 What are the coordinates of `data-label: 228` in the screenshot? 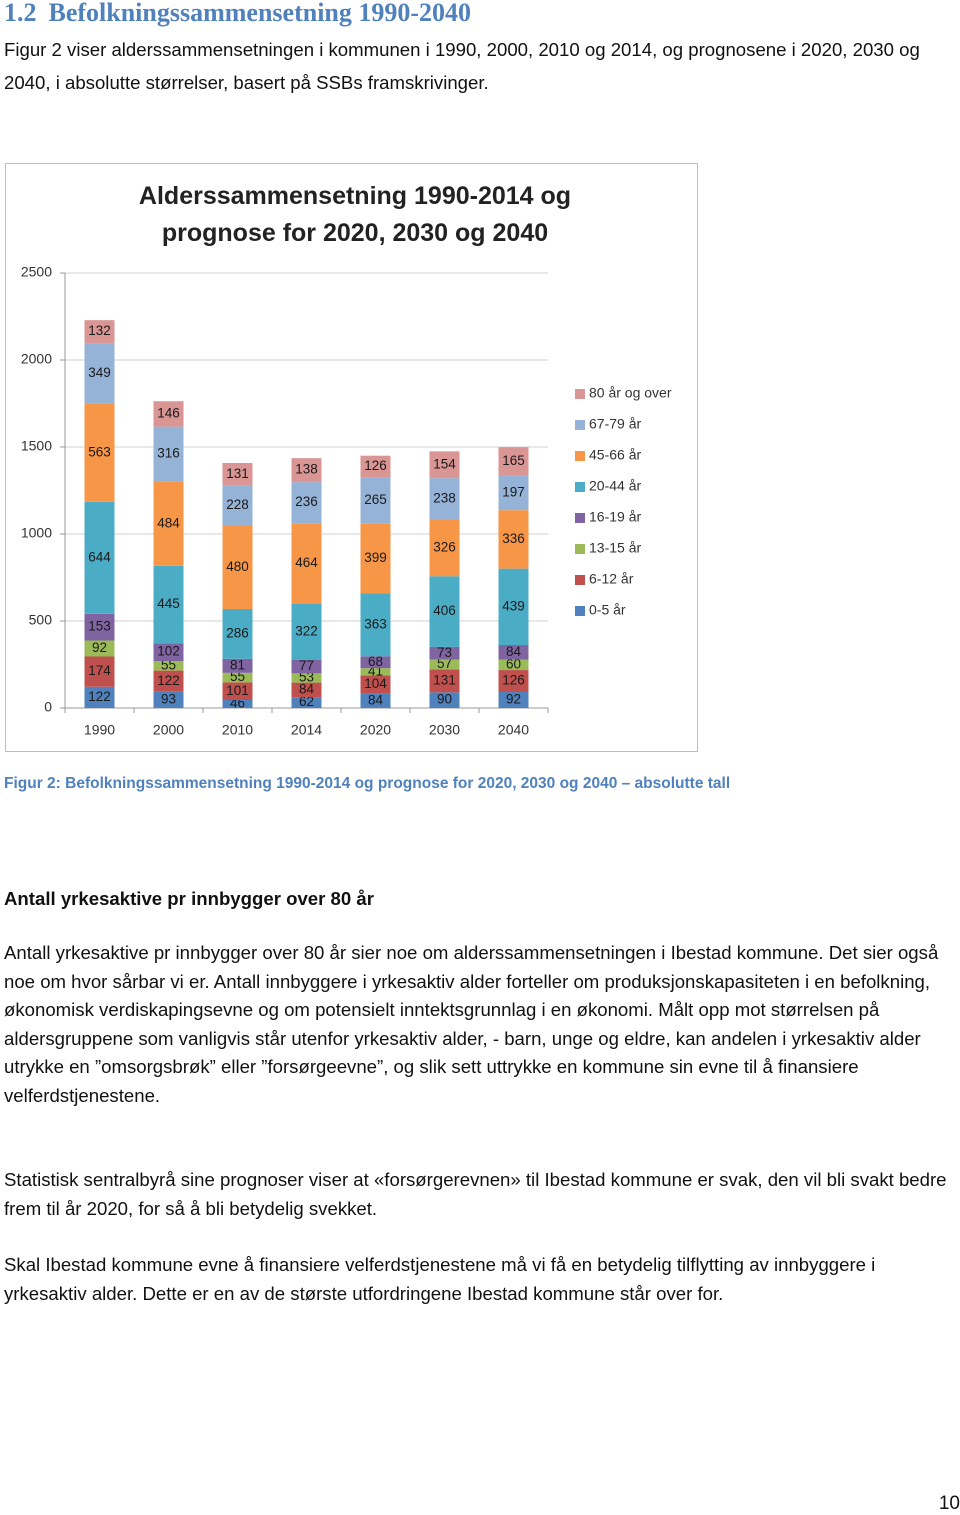 It's located at (237, 504).